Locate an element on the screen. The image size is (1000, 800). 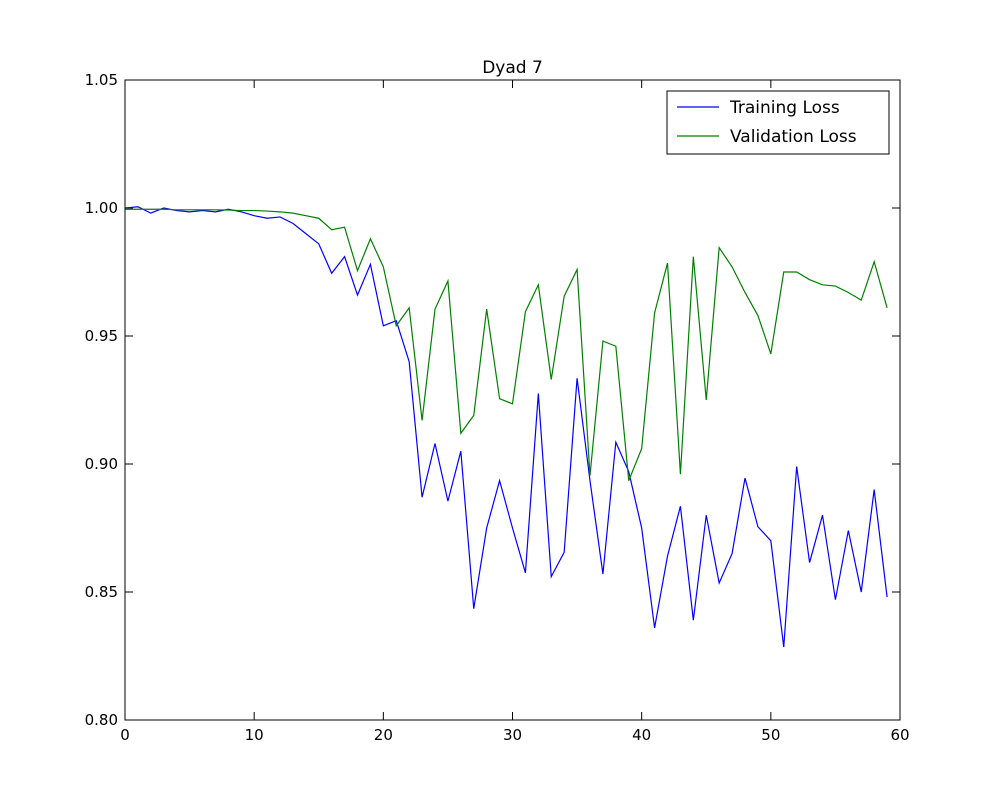
x-tick-label: 50 is located at coordinates (770, 735).